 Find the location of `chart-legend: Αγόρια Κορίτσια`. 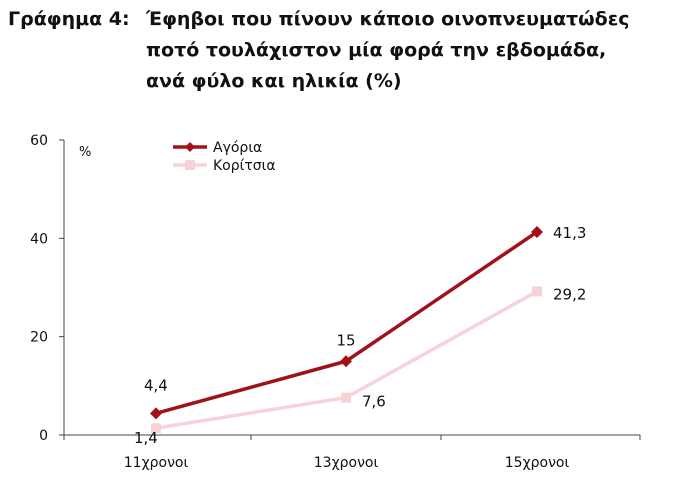

chart-legend: Αγόρια Κορίτσια is located at coordinates (224, 157).